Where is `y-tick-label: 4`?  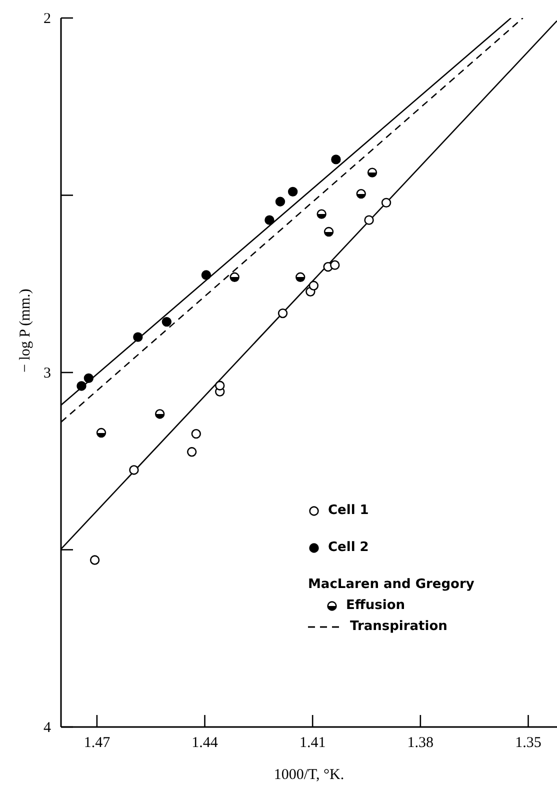 y-tick-label: 4 is located at coordinates (48, 728).